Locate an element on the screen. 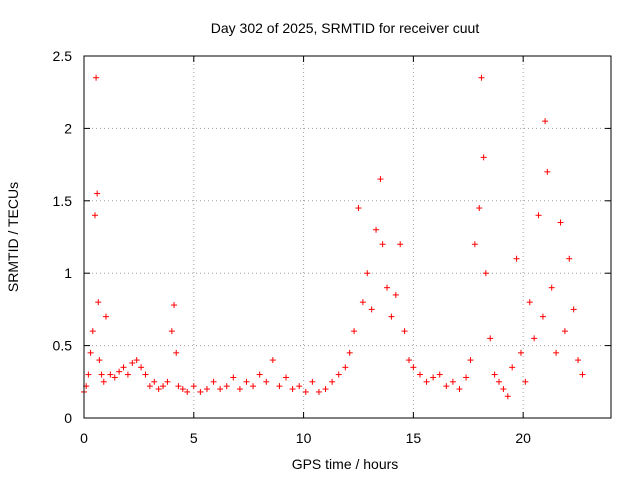 This screenshot has width=640, height=480. x-tick-label: 5 is located at coordinates (194, 438).